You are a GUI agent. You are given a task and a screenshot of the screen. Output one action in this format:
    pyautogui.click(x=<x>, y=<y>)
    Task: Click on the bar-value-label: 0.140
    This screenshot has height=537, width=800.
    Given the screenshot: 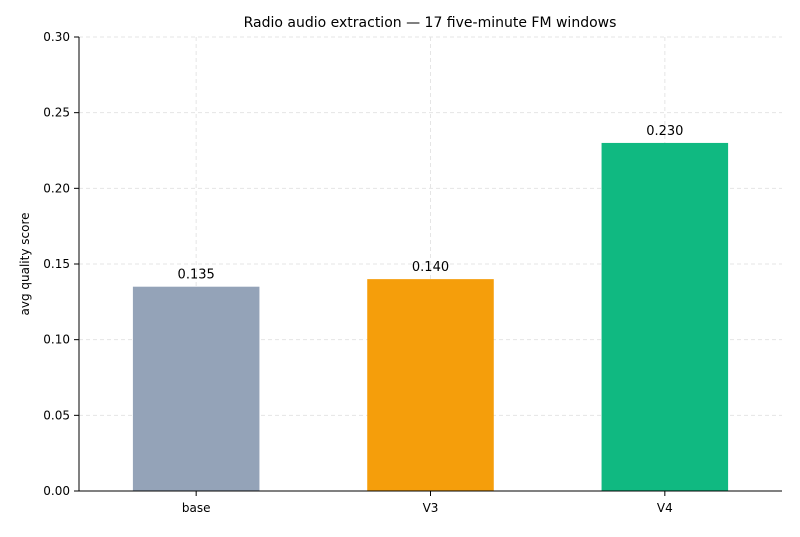 What is the action you would take?
    pyautogui.click(x=430, y=267)
    